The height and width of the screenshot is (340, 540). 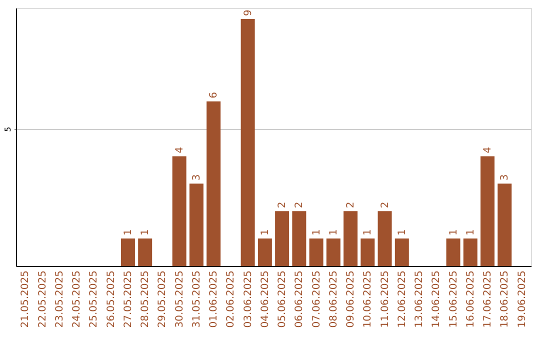 What do you see at coordinates (180, 299) in the screenshot?
I see `x-tick-label: 30.05.2025` at bounding box center [180, 299].